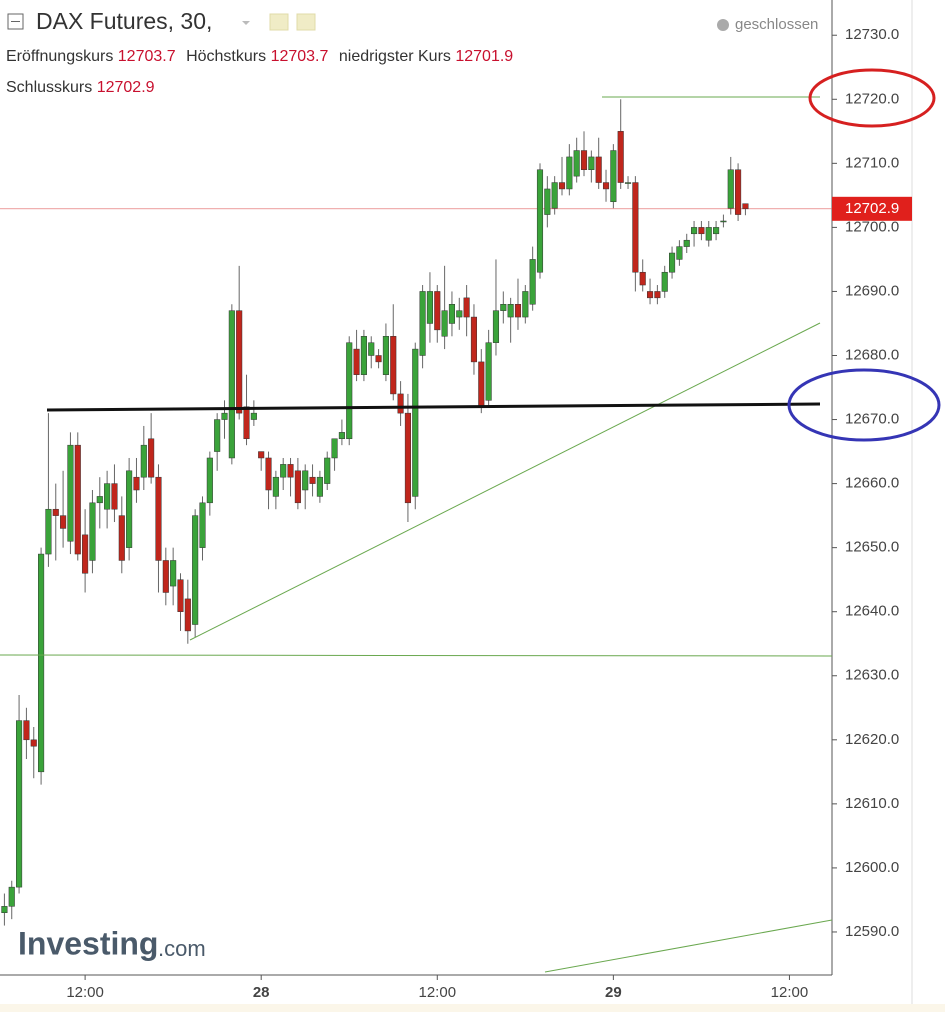 Image resolution: width=945 pixels, height=1012 pixels. What do you see at coordinates (872, 34) in the screenshot?
I see `y-tick-label: 12730.0` at bounding box center [872, 34].